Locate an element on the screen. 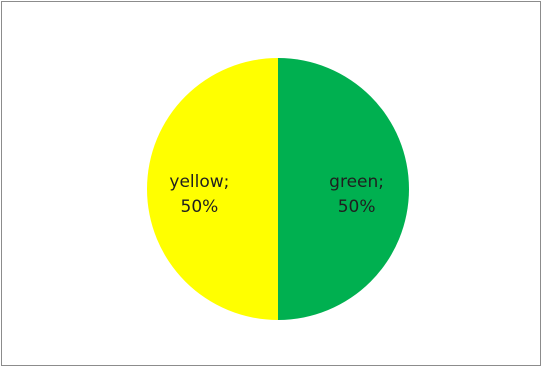  data-label-yellow: yellow; 50% is located at coordinates (199, 194).